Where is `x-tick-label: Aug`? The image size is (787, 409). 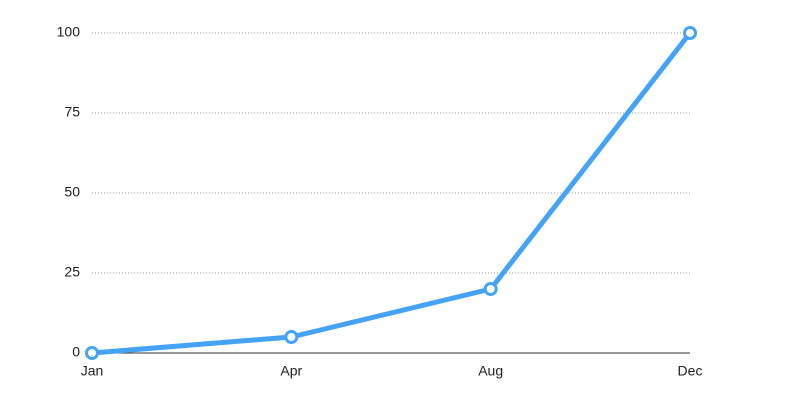 x-tick-label: Aug is located at coordinates (490, 371).